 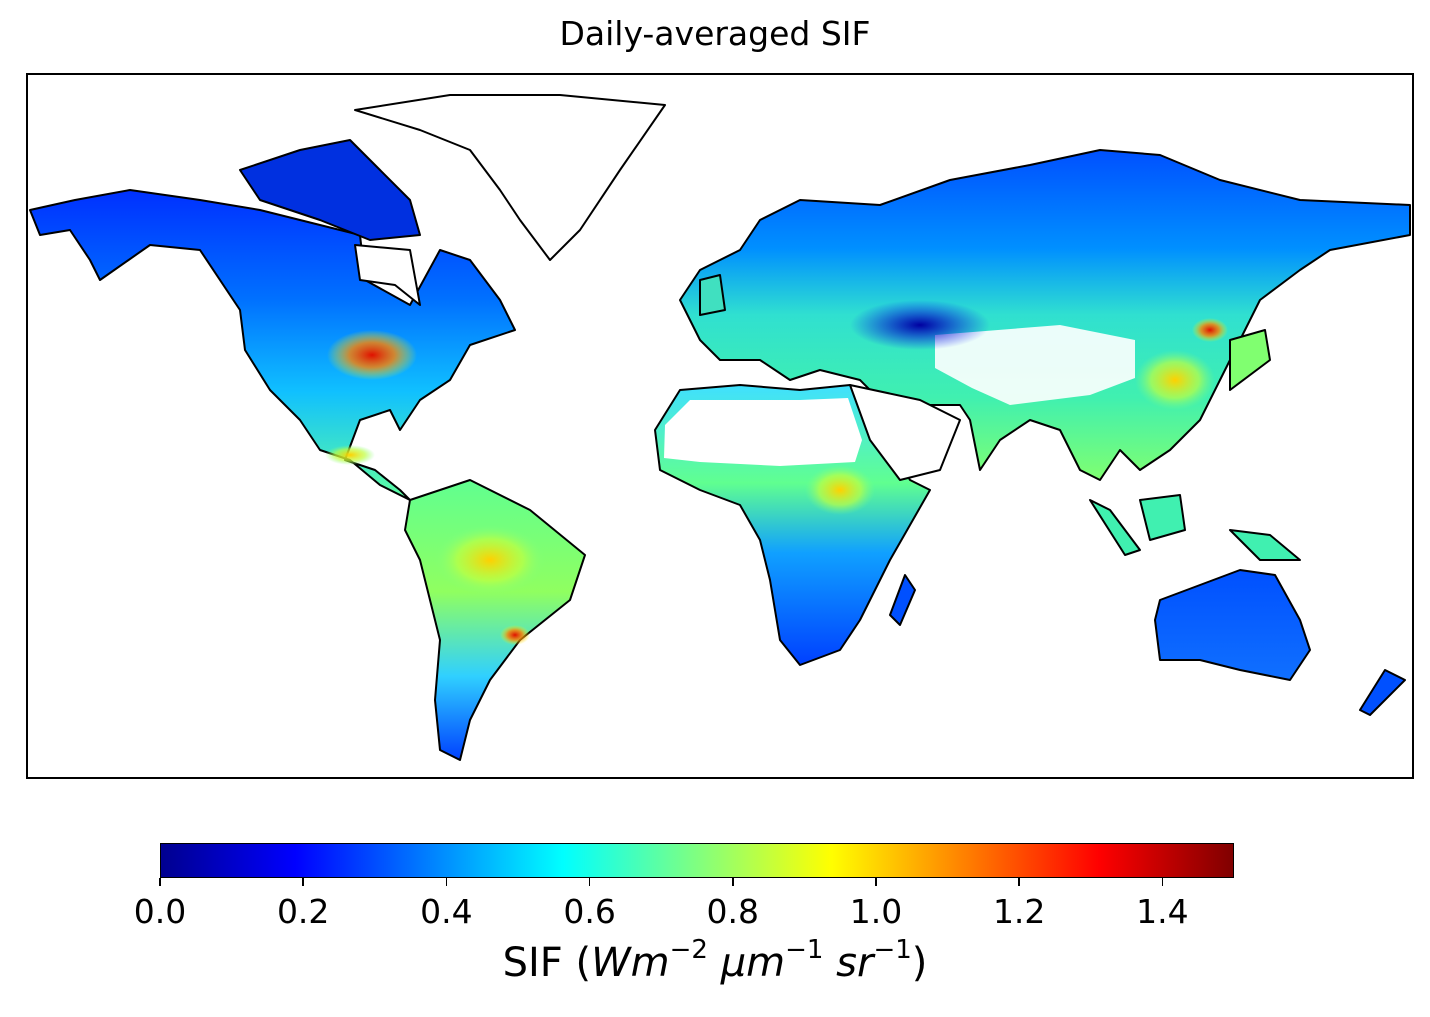 What do you see at coordinates (763, 432) in the screenshot?
I see `sahara-no-data` at bounding box center [763, 432].